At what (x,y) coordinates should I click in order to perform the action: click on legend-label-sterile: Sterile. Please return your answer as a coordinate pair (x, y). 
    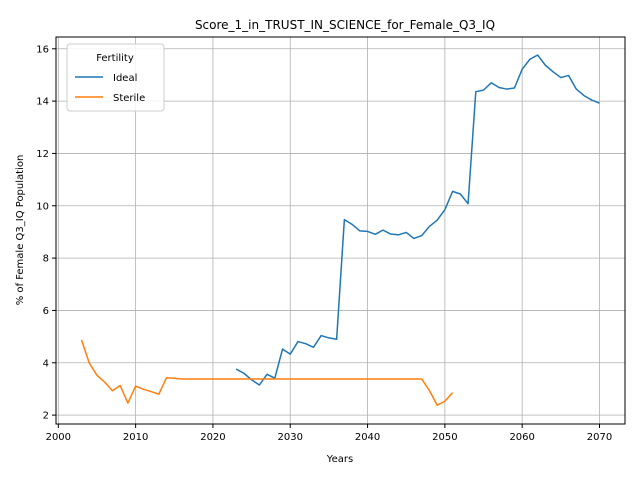
    Looking at the image, I should click on (129, 98).